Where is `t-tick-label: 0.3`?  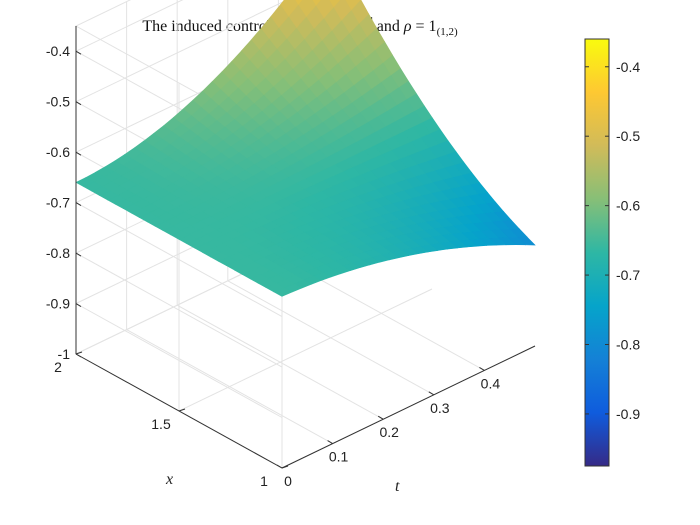
t-tick-label: 0.3 is located at coordinates (440, 408).